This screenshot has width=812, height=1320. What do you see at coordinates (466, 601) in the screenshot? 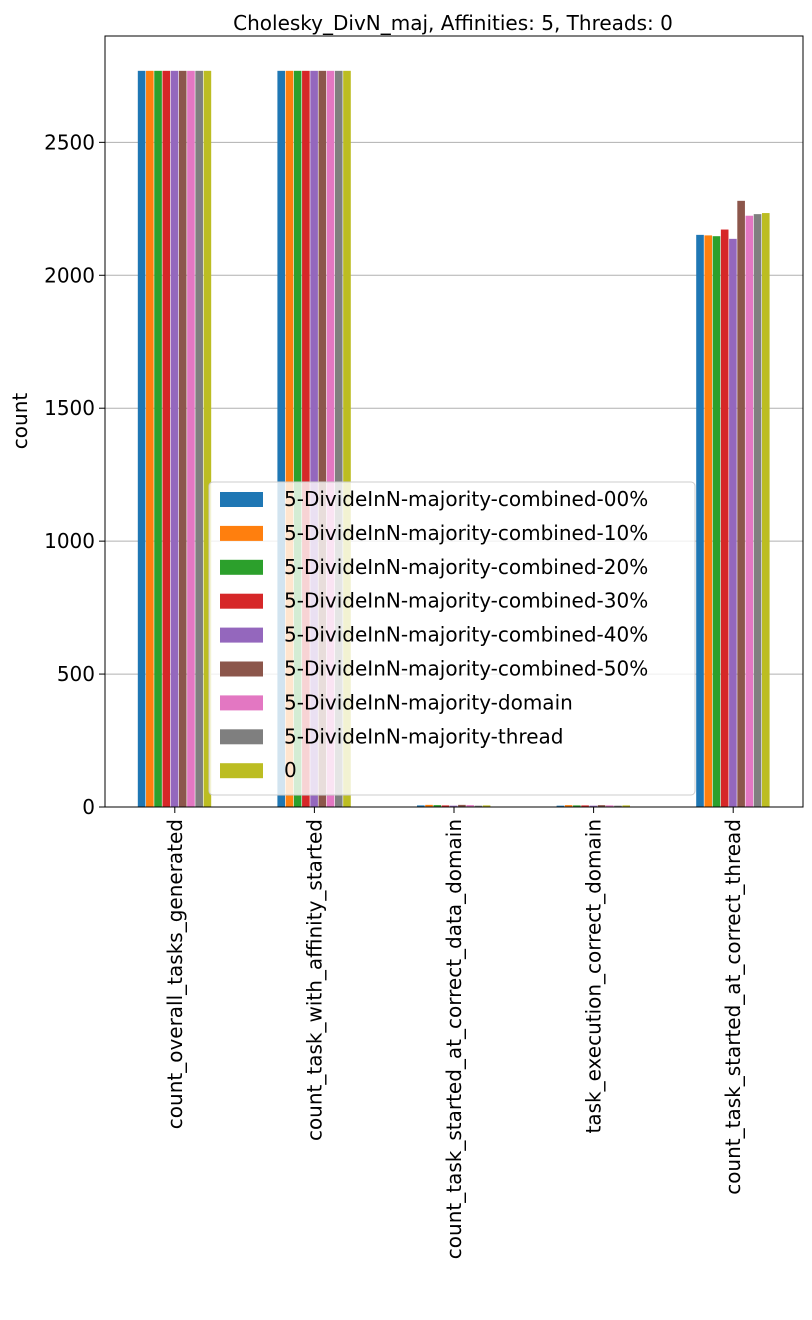
I see `legend-label: 5-DivideInN-majority-combined-30%` at bounding box center [466, 601].